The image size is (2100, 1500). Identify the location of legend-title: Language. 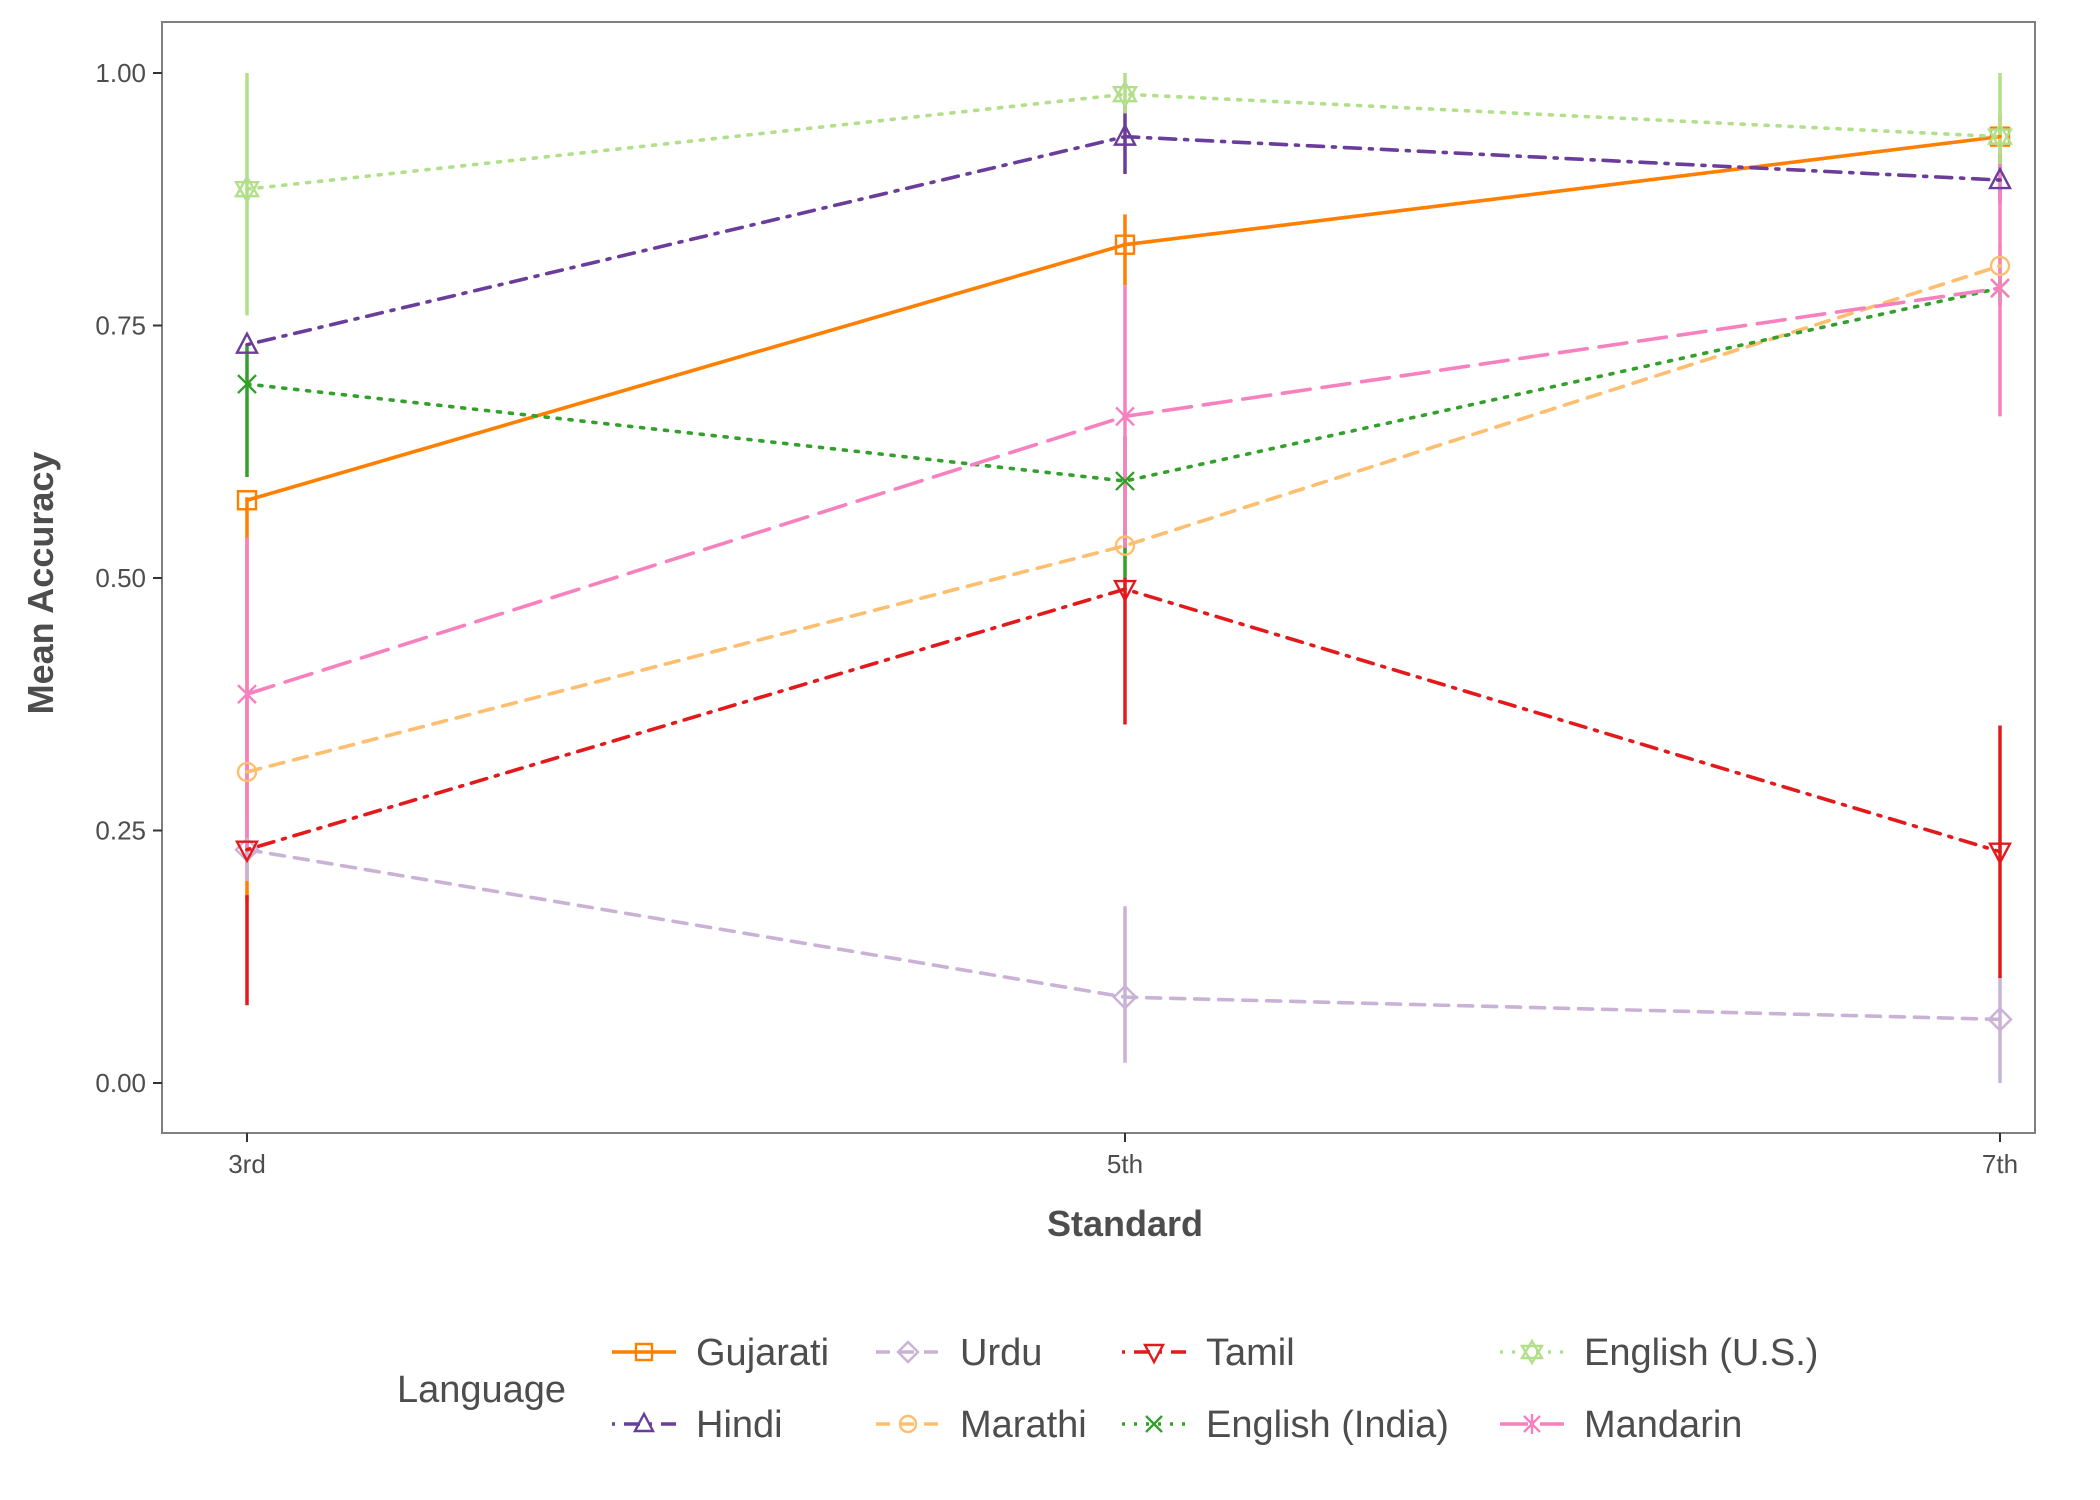
(481, 1390).